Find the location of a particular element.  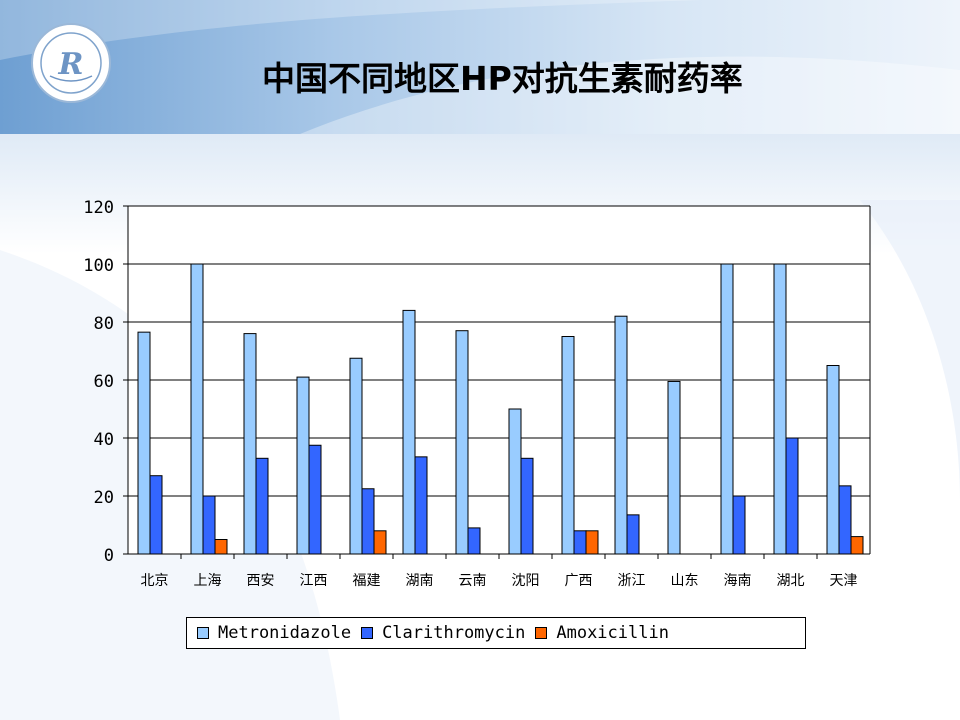

x-tick-label: 西安 is located at coordinates (261, 581).